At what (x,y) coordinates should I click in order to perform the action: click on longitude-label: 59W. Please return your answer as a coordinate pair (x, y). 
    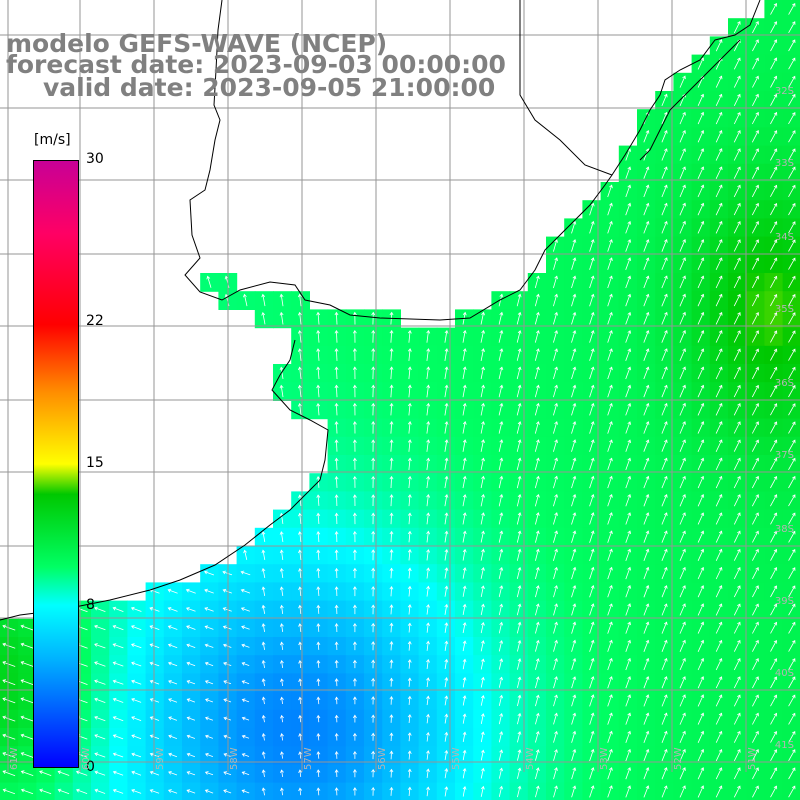
    Looking at the image, I should click on (160, 758).